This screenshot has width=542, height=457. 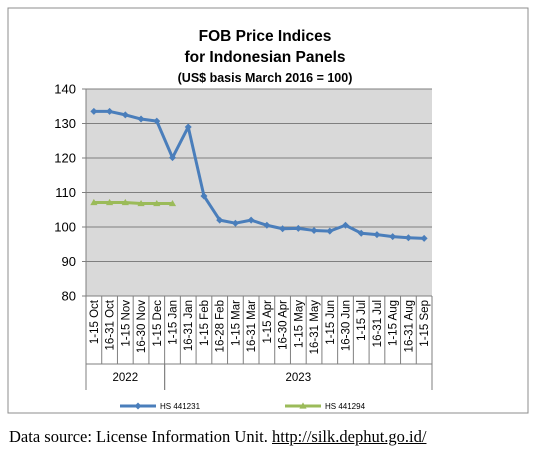 What do you see at coordinates (299, 378) in the screenshot?
I see `year-group-label: 2023` at bounding box center [299, 378].